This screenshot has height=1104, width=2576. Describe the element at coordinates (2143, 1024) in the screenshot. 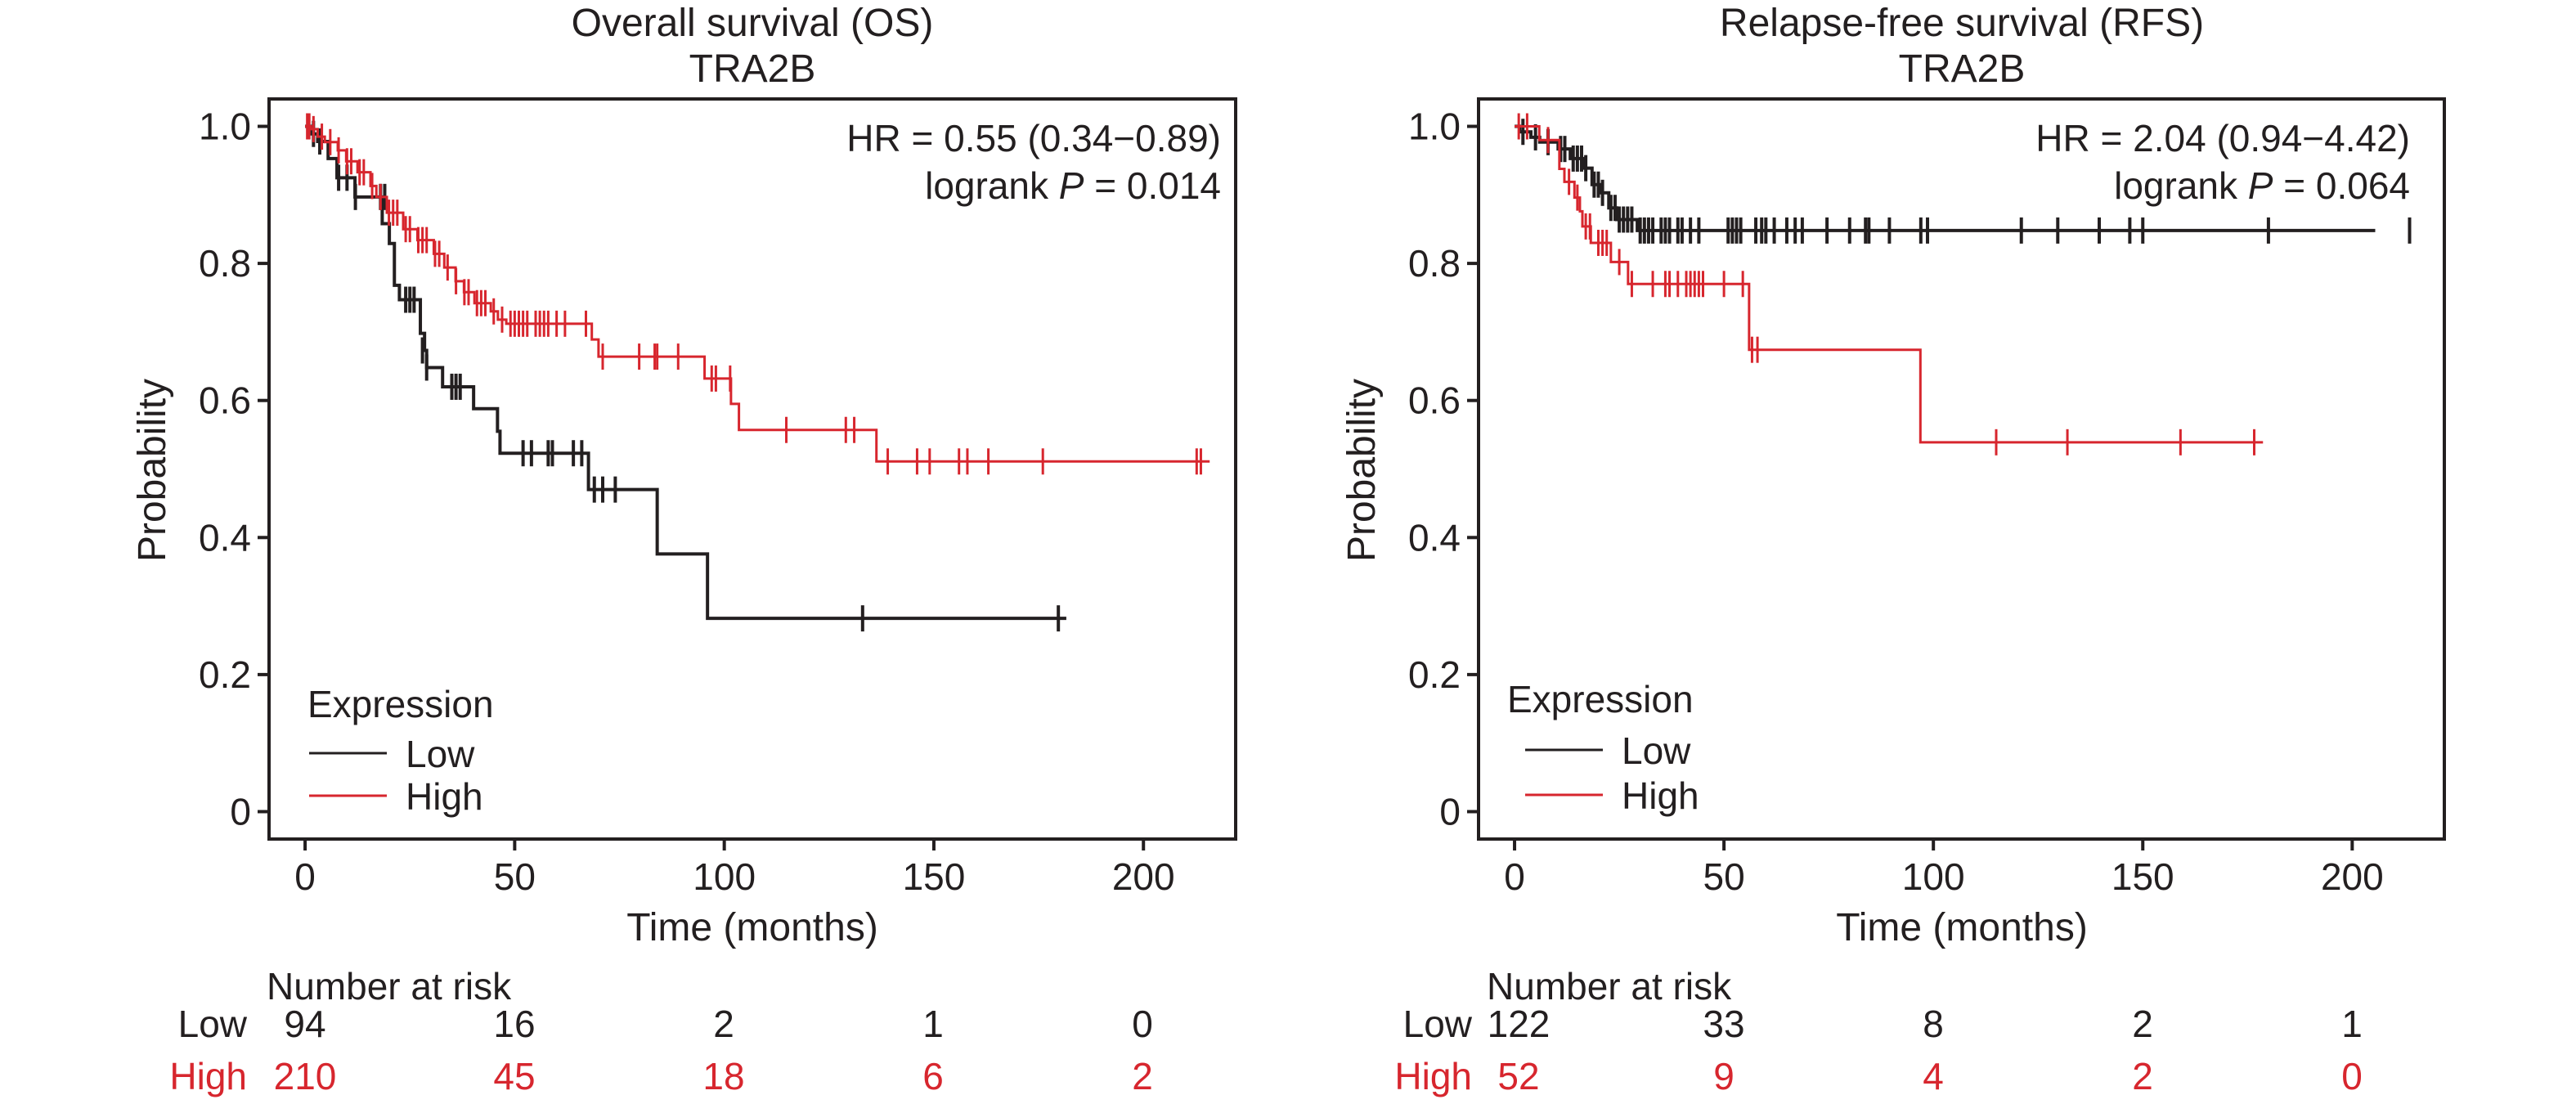

I see `risk-low-150: 2` at that location.